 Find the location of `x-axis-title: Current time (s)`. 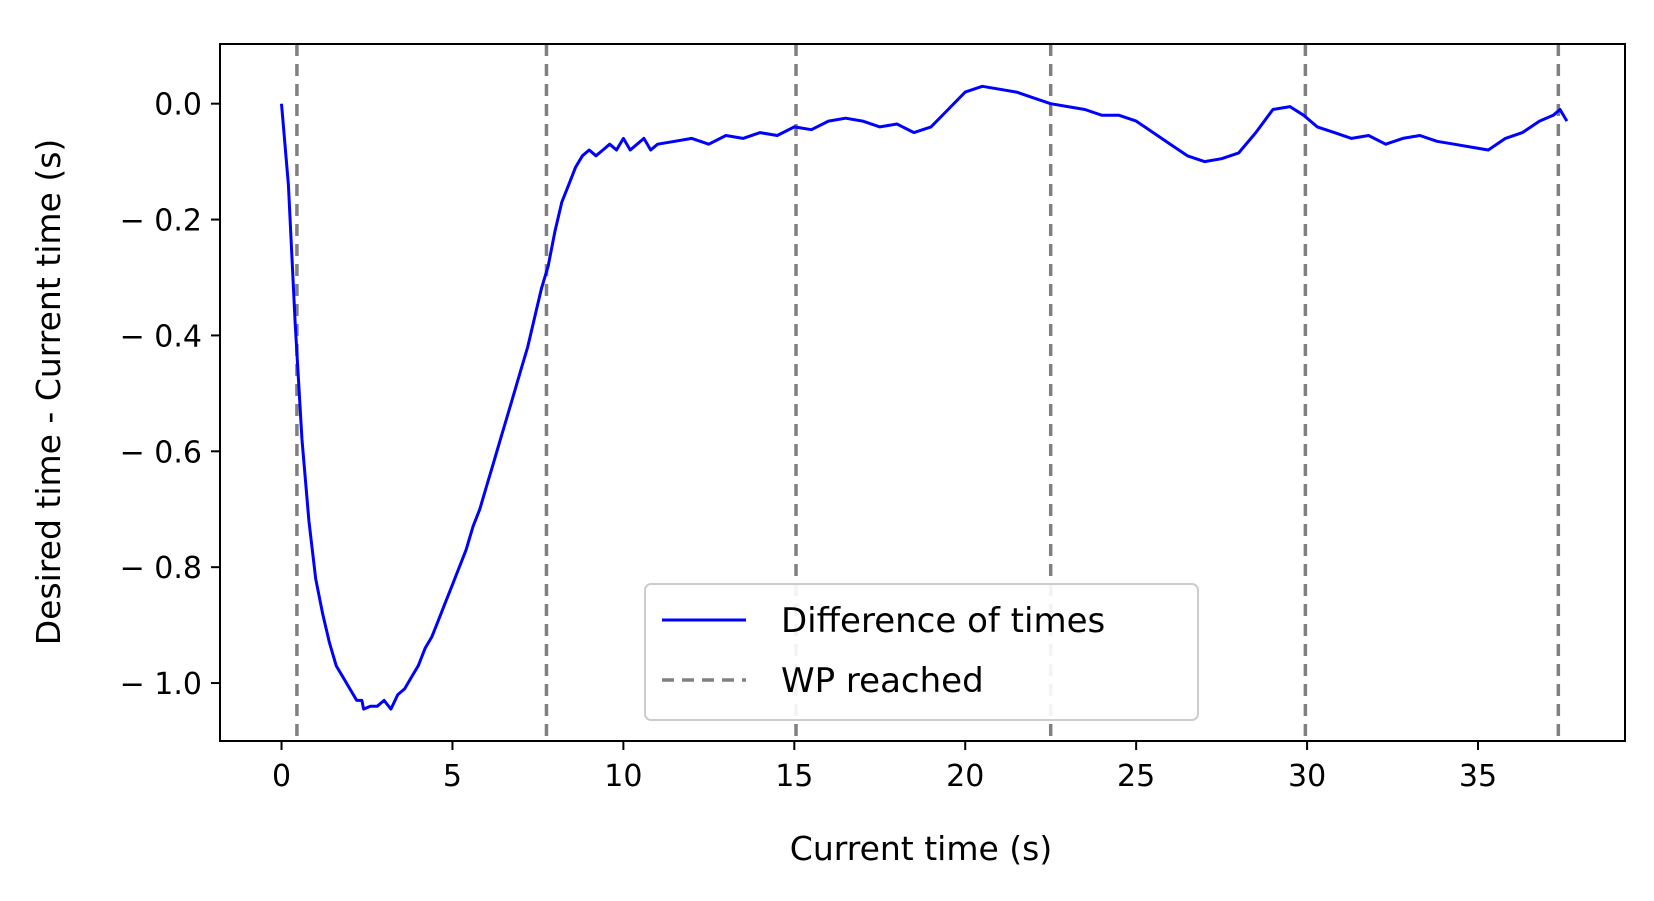

x-axis-title: Current time (s) is located at coordinates (921, 848).